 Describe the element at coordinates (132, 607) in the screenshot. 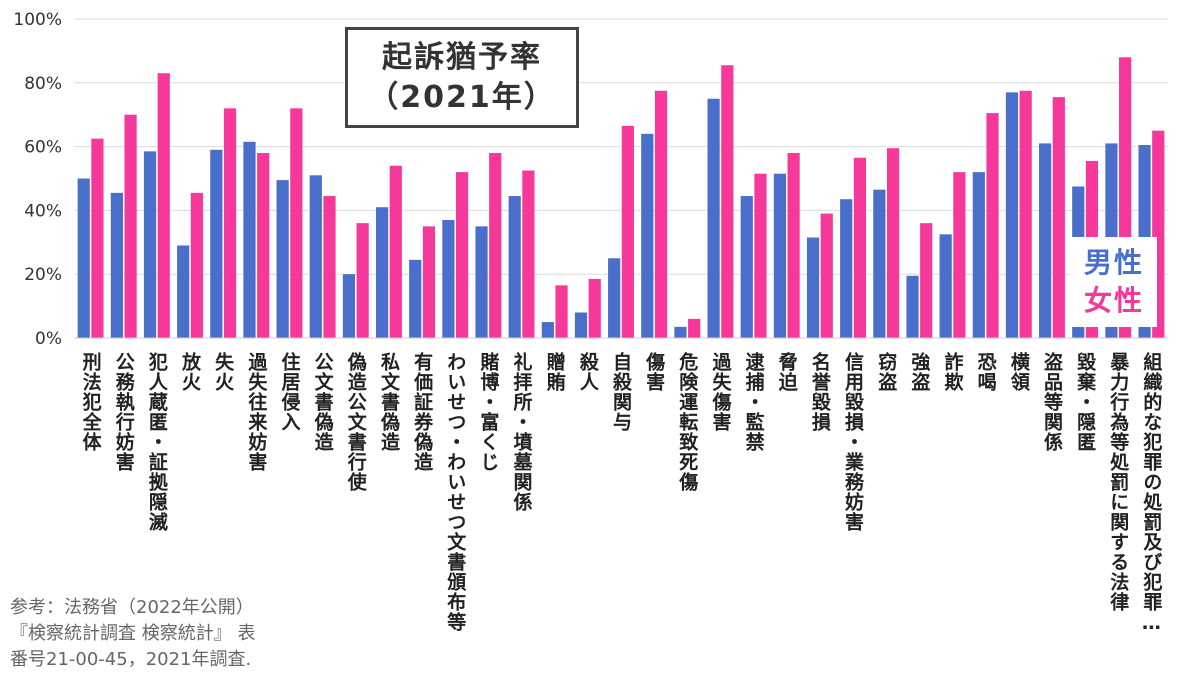

I see `source-line-1: 参考：法務省（2022年公開）` at that location.